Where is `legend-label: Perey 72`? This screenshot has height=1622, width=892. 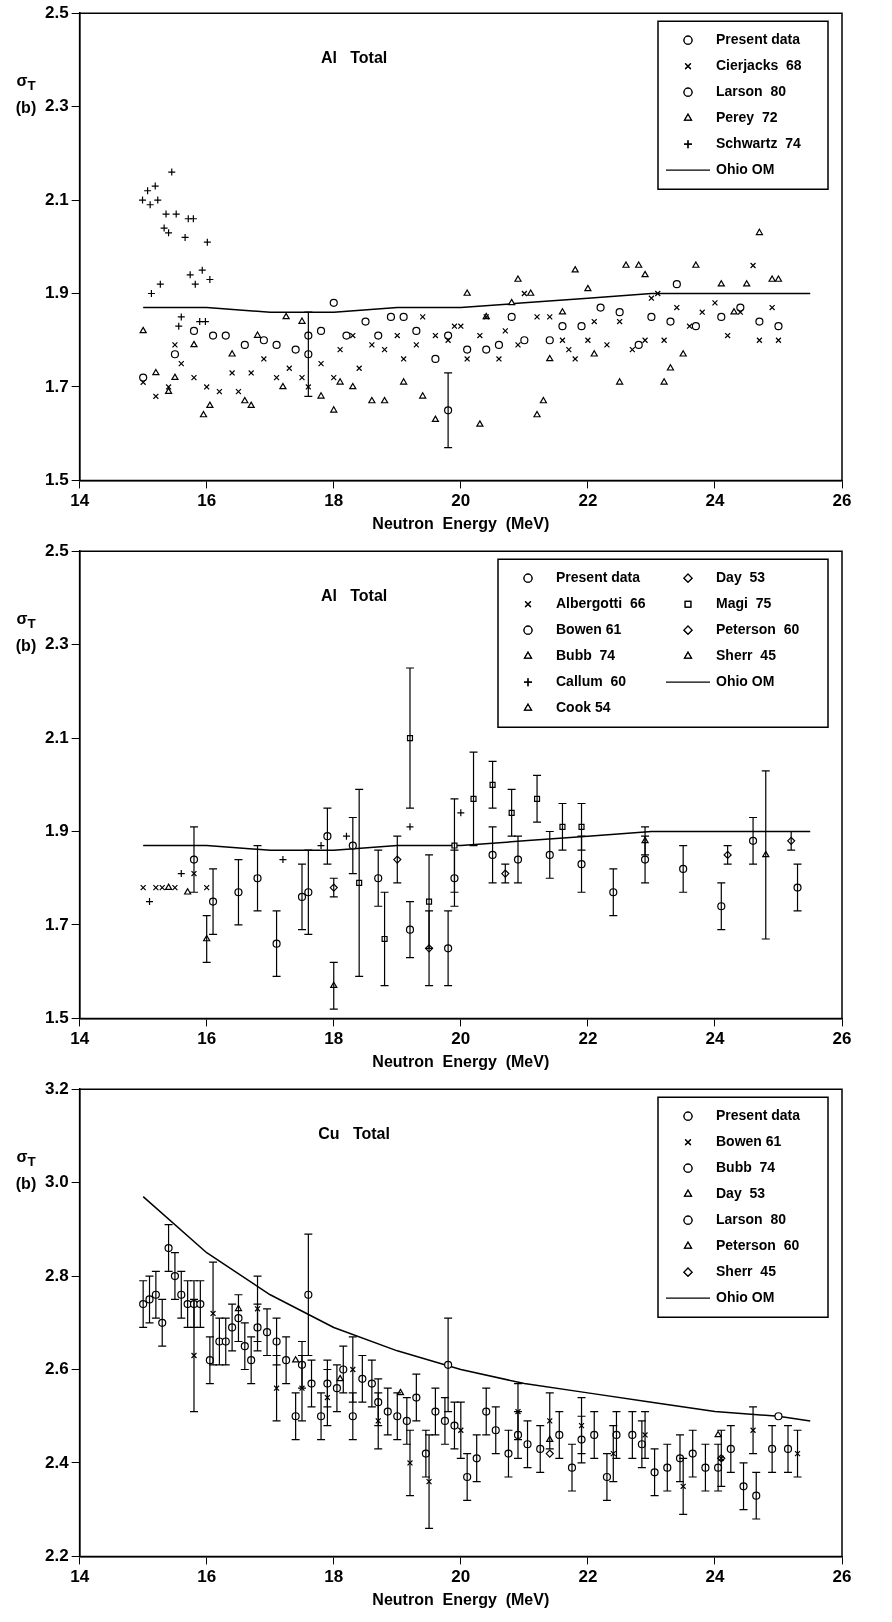 legend-label: Perey 72 is located at coordinates (747, 117).